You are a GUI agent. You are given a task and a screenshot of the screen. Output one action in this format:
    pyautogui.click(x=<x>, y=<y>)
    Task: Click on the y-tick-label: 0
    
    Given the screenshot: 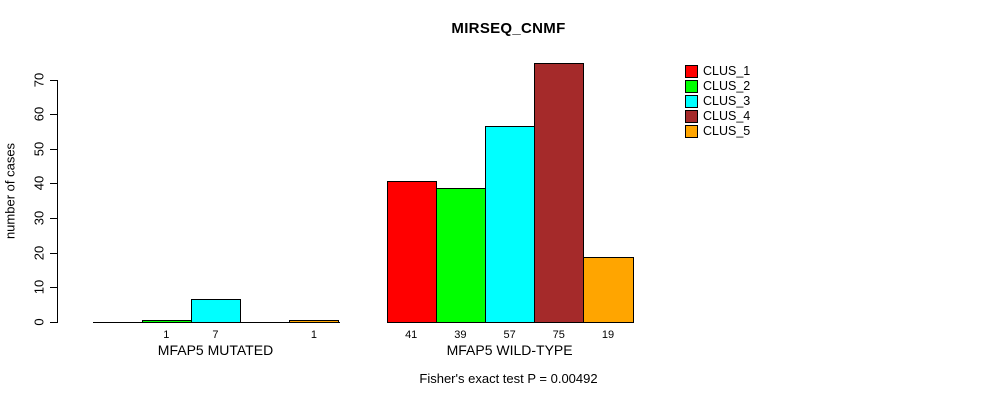 What is the action you would take?
    pyautogui.click(x=39, y=322)
    